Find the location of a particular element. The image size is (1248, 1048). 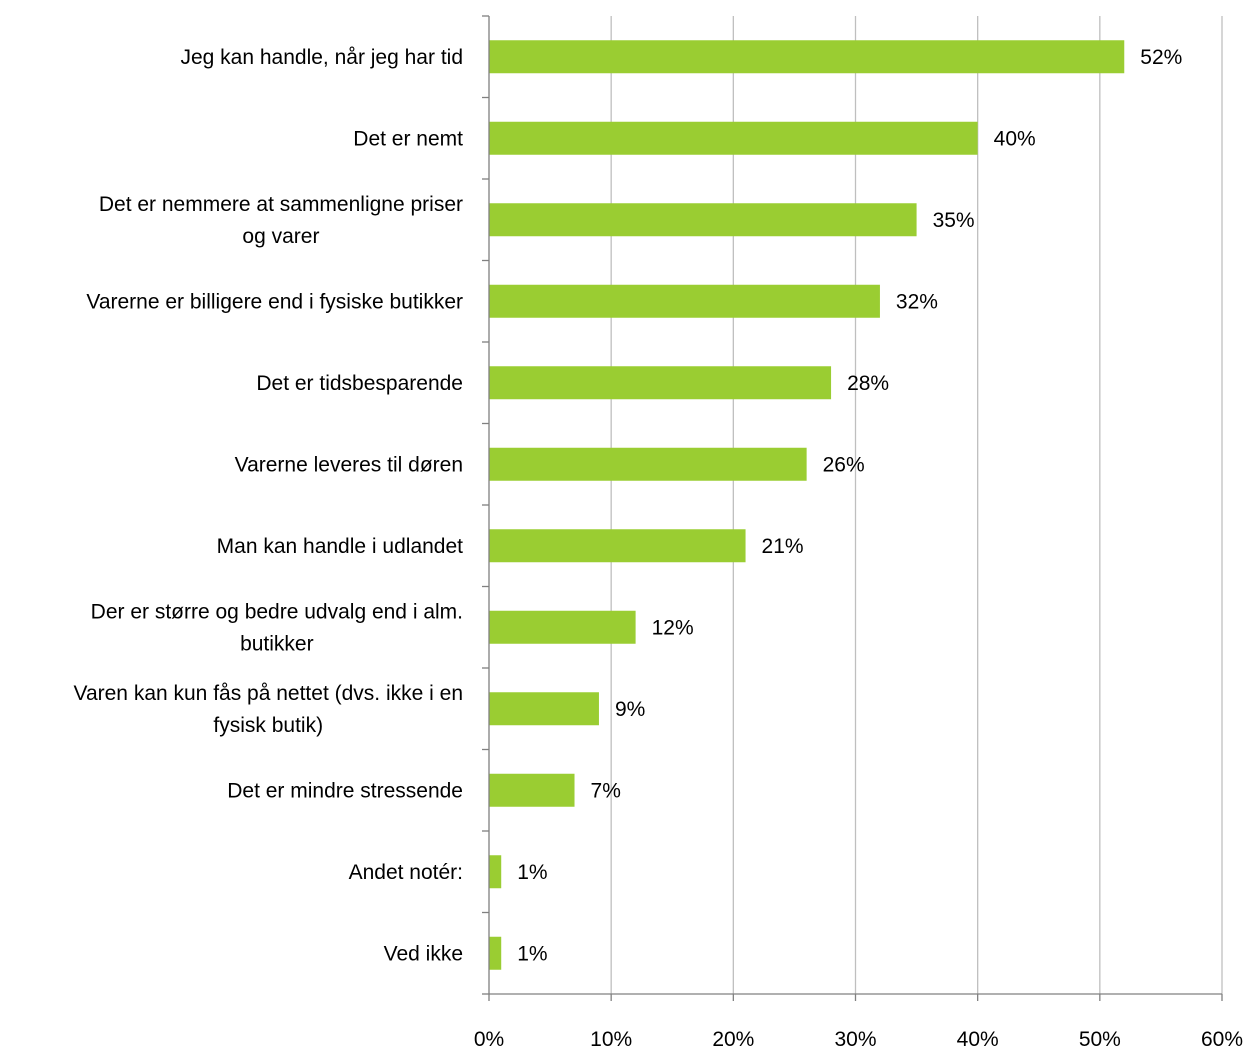

category-label-line: Ved ikke is located at coordinates (423, 953).